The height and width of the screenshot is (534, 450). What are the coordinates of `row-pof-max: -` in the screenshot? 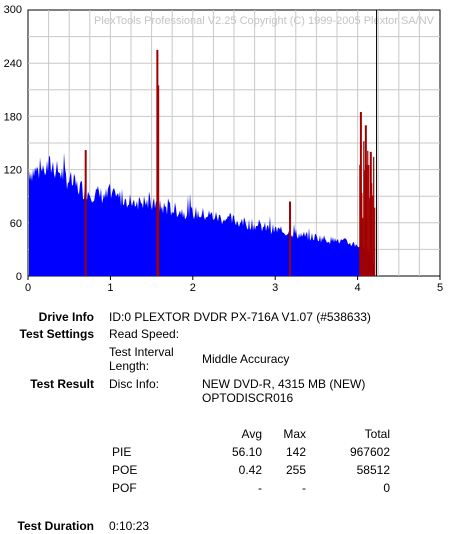 It's located at (304, 488).